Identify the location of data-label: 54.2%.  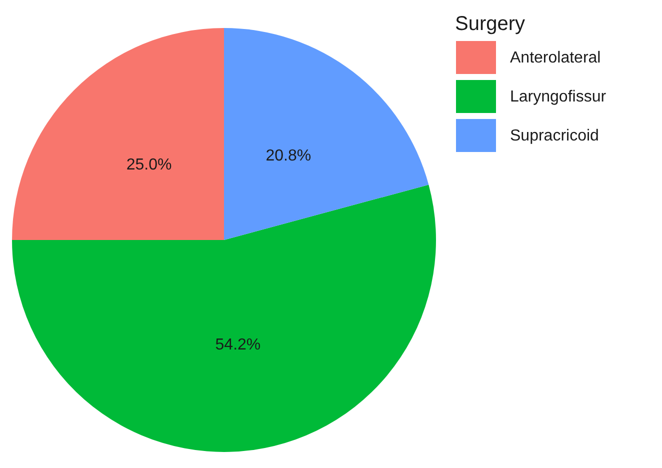
(238, 345).